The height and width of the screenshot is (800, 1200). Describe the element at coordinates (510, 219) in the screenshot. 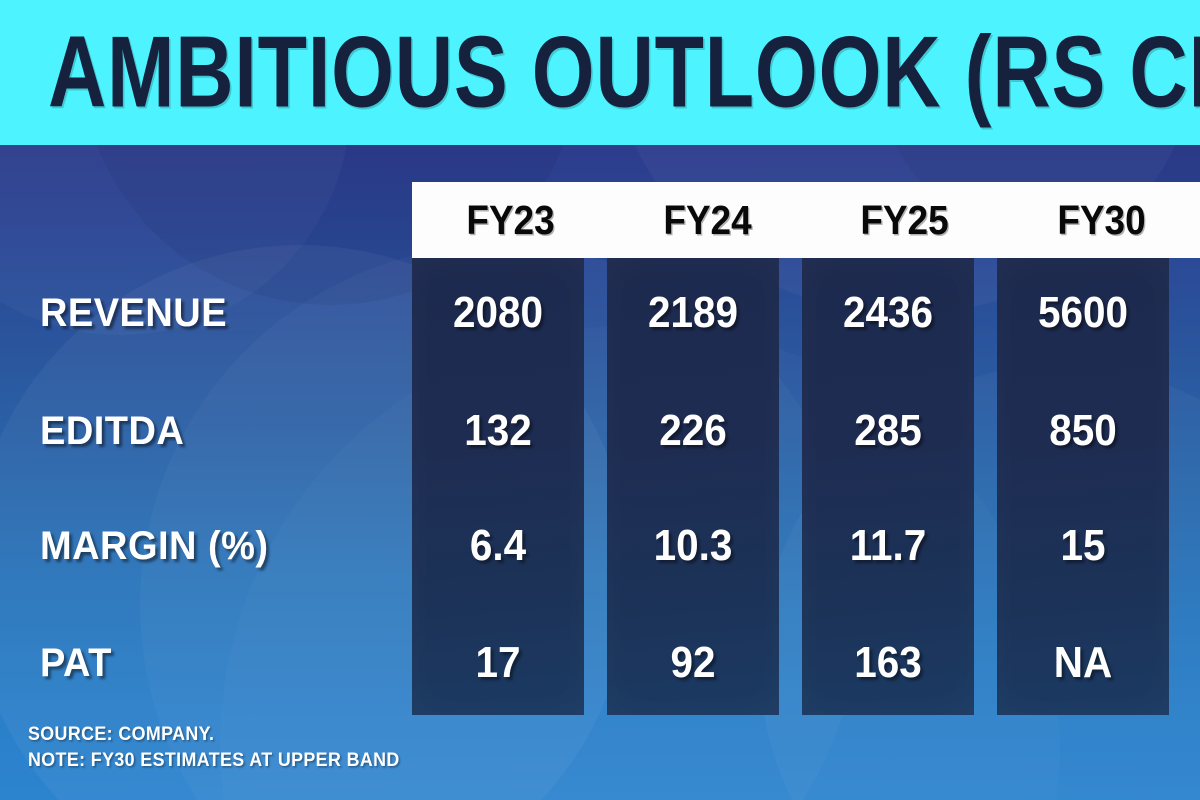

I see `column-header-fy23: FY23` at that location.